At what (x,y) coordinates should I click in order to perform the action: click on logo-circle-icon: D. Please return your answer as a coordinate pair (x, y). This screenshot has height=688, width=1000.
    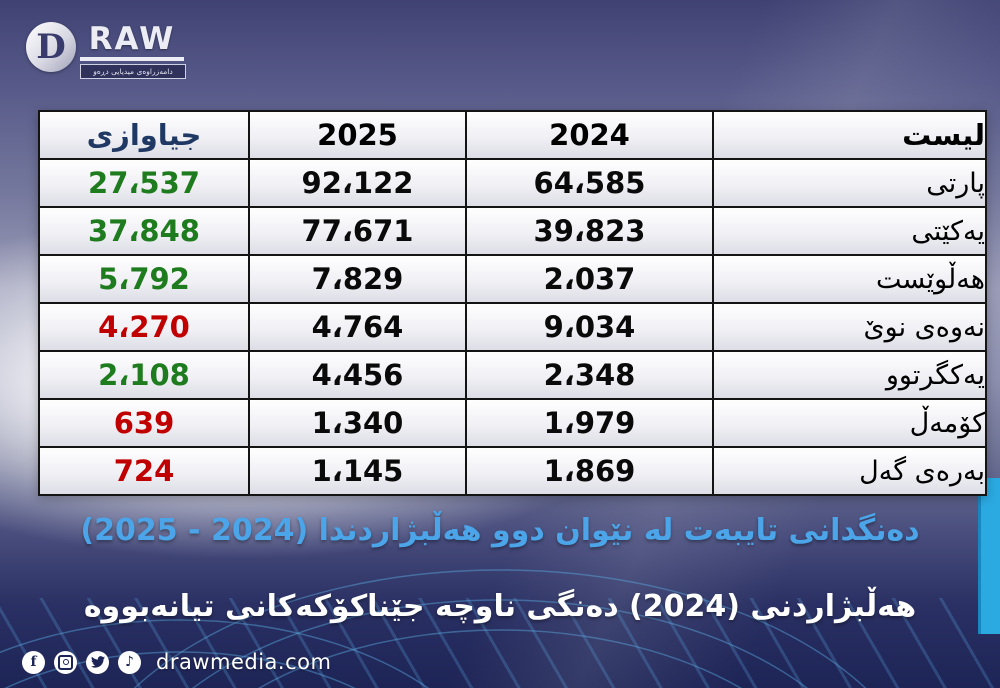
    Looking at the image, I should click on (51, 47).